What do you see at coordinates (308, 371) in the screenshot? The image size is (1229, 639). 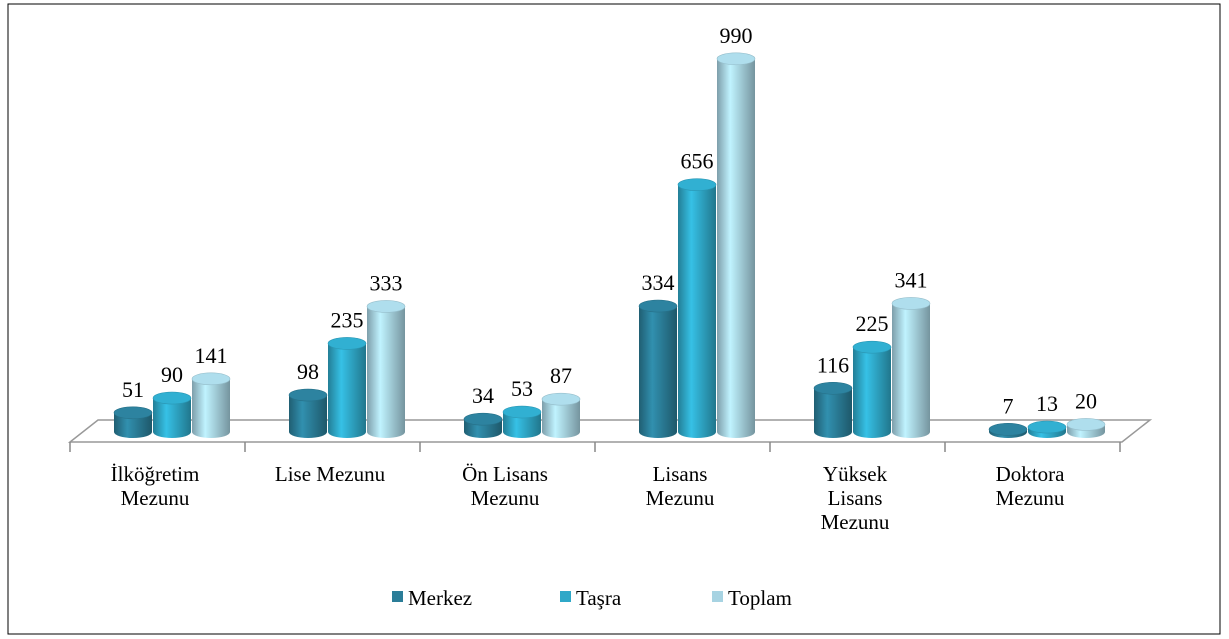 I see `data-label: 98` at bounding box center [308, 371].